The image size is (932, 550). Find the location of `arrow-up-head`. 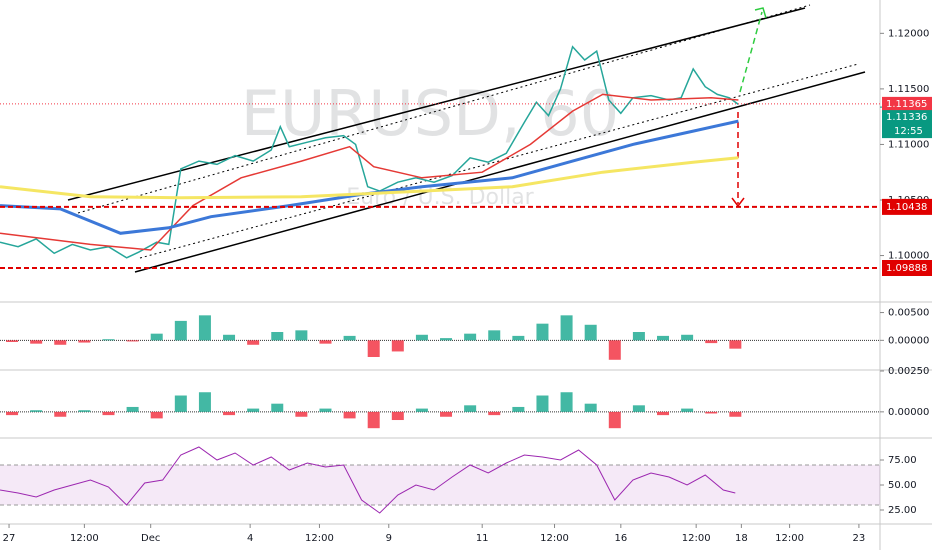

arrow-up-head is located at coordinates (760, 13).